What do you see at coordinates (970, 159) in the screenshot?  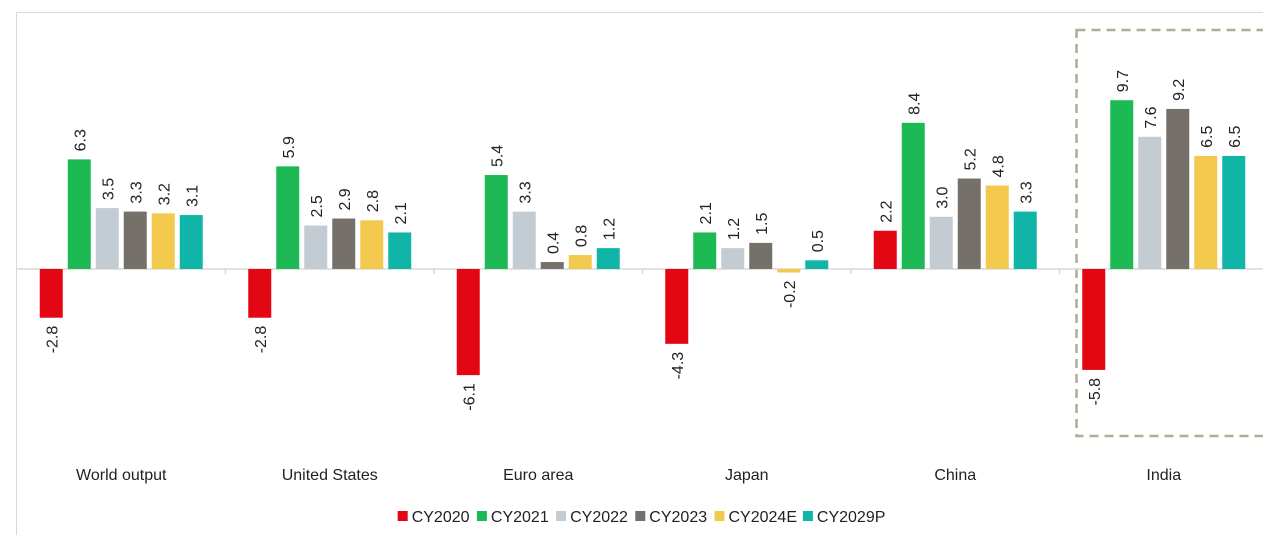 I see `data-label: 5.2` at bounding box center [970, 159].